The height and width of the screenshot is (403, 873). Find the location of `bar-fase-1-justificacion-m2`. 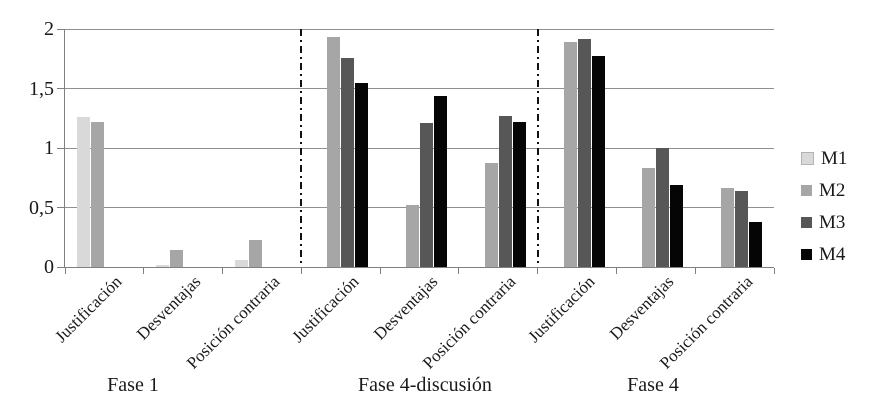

bar-fase-1-justificacion-m2 is located at coordinates (97, 194).